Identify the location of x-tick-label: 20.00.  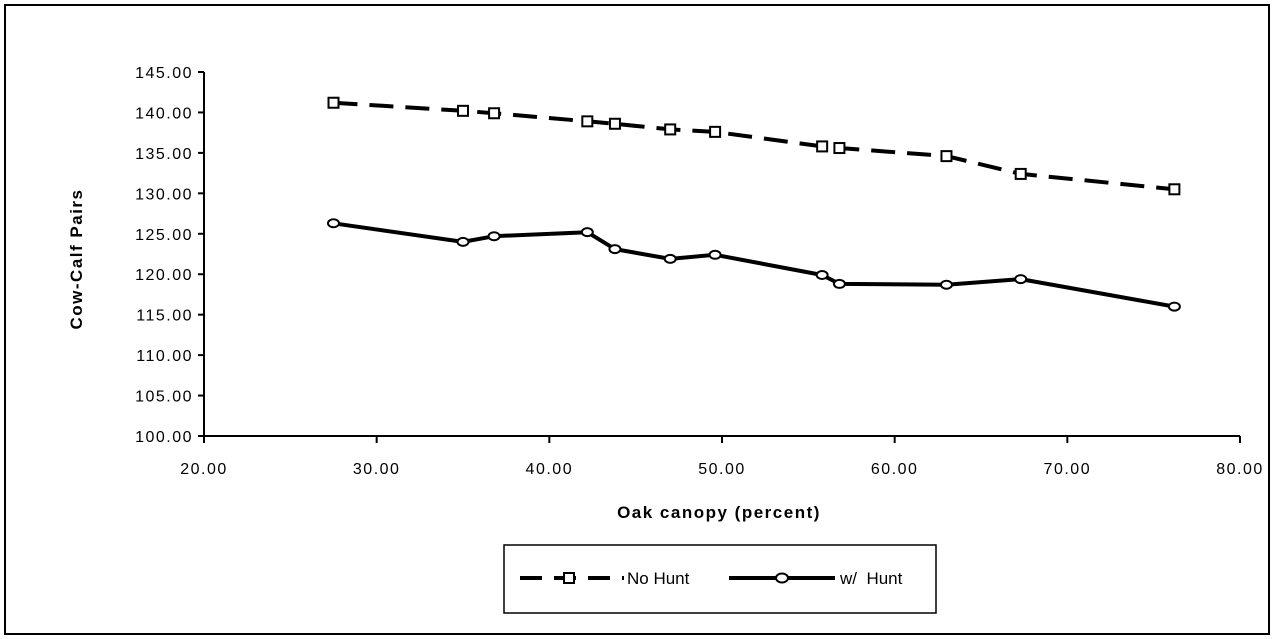
(204, 469).